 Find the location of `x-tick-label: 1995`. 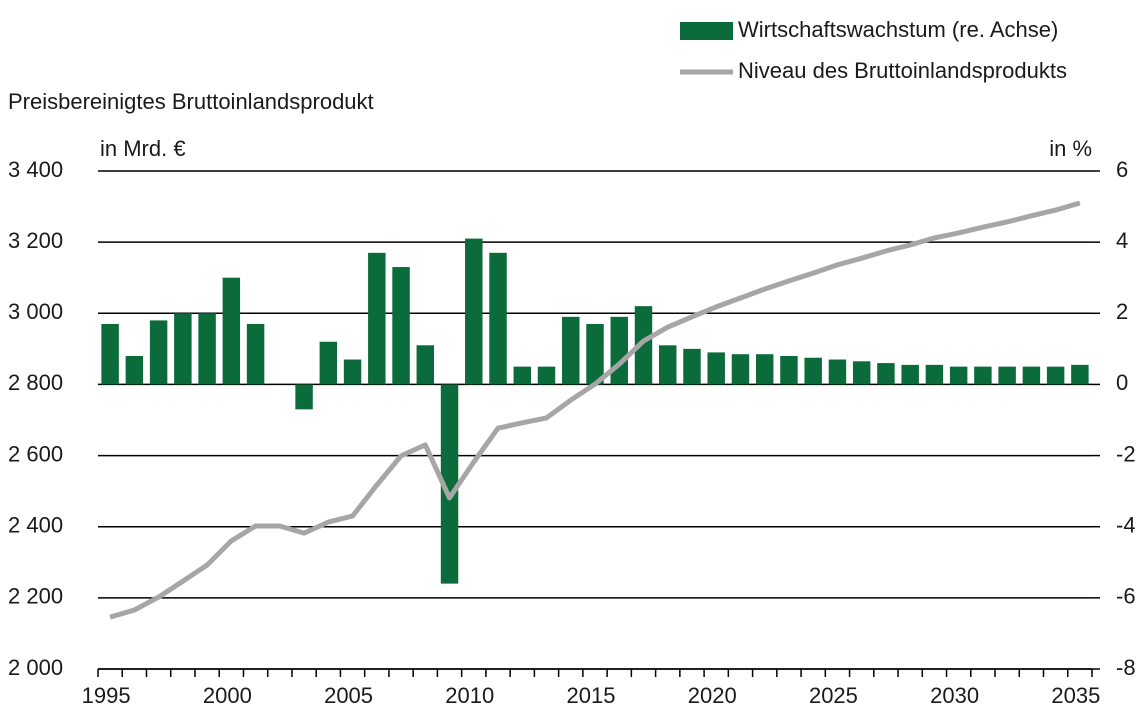

x-tick-label: 1995 is located at coordinates (106, 695).